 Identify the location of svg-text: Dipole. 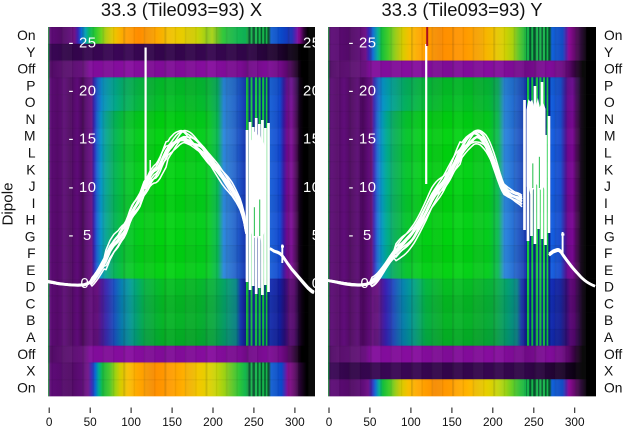
(8, 203).